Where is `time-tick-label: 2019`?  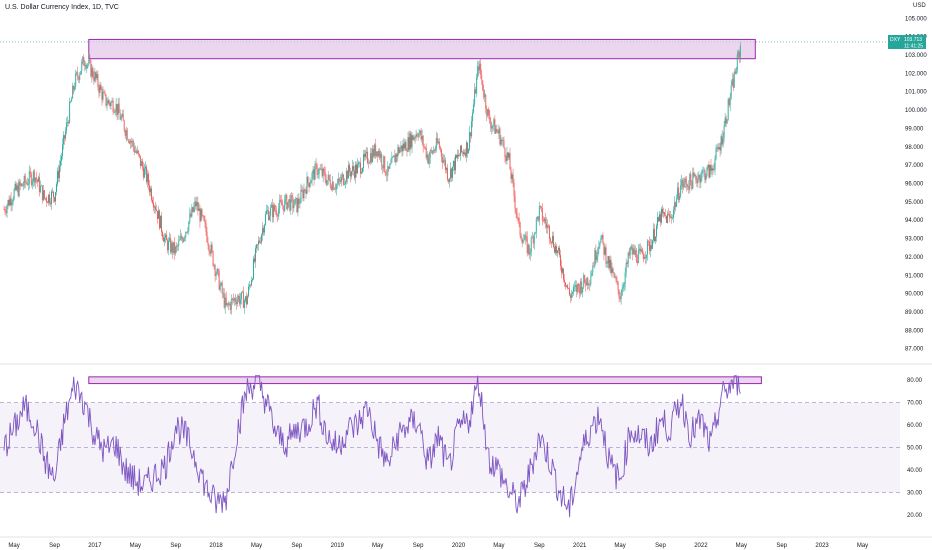
time-tick-label: 2019 is located at coordinates (338, 546).